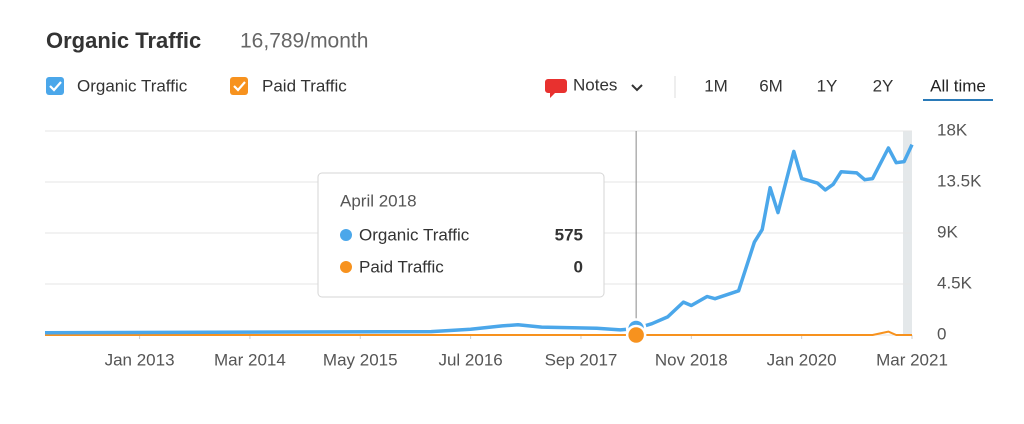 The width and height of the screenshot is (1024, 424). I want to click on range-button: 1Y, so click(827, 85).